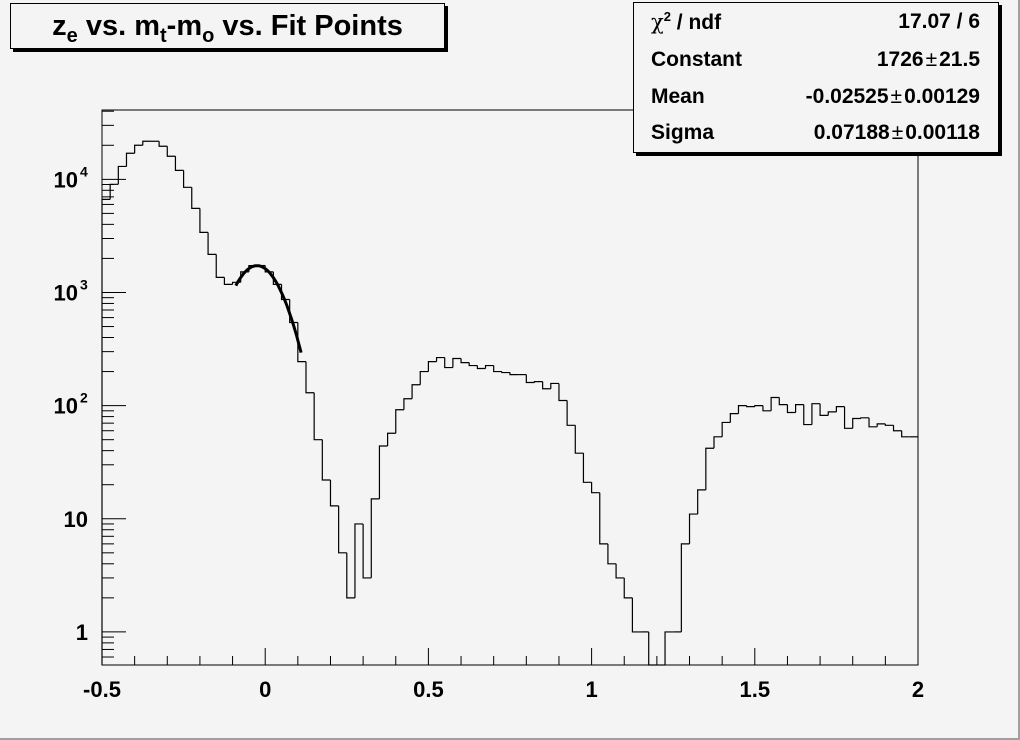  What do you see at coordinates (84, 284) in the screenshot?
I see `y-tick-exponent: 3` at bounding box center [84, 284].